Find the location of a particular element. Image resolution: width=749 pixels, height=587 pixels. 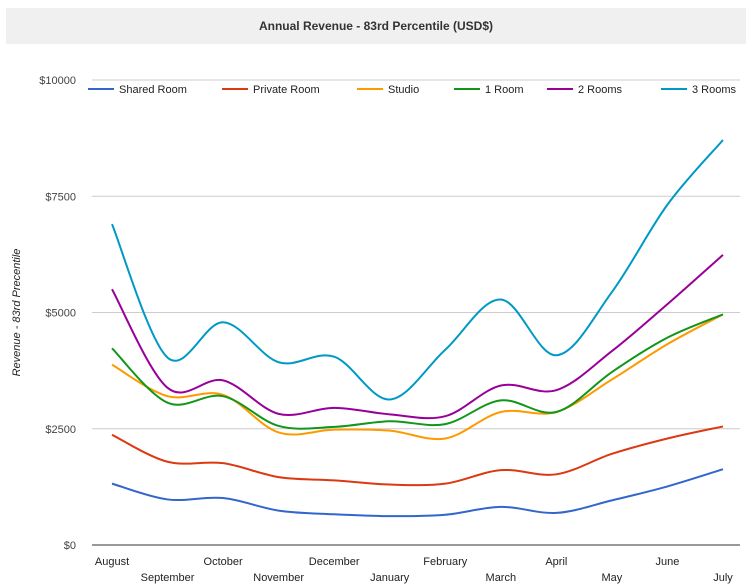

y-tick-label: $10000 is located at coordinates (57, 81).